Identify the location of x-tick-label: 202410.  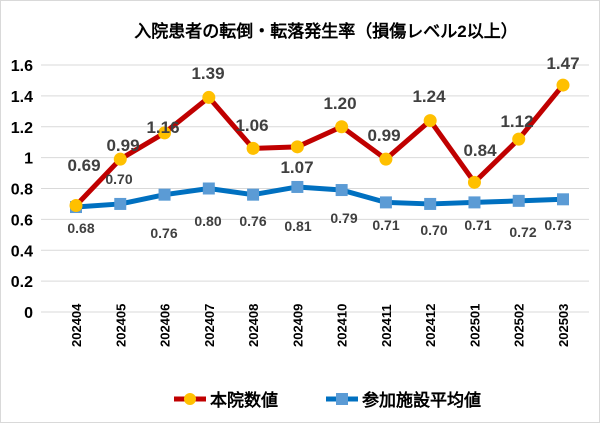
(342, 325).